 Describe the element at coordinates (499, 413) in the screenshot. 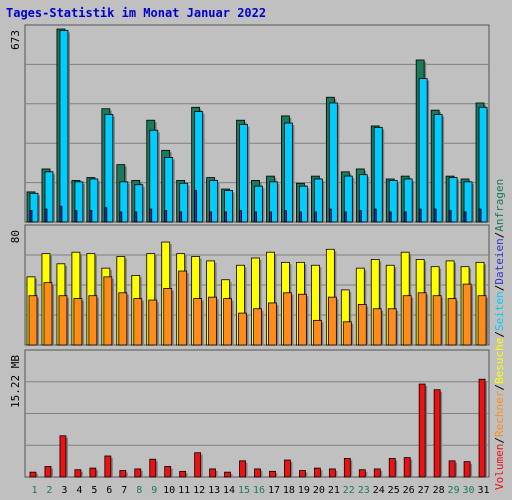

I see `legend-entry: Rechner` at that location.